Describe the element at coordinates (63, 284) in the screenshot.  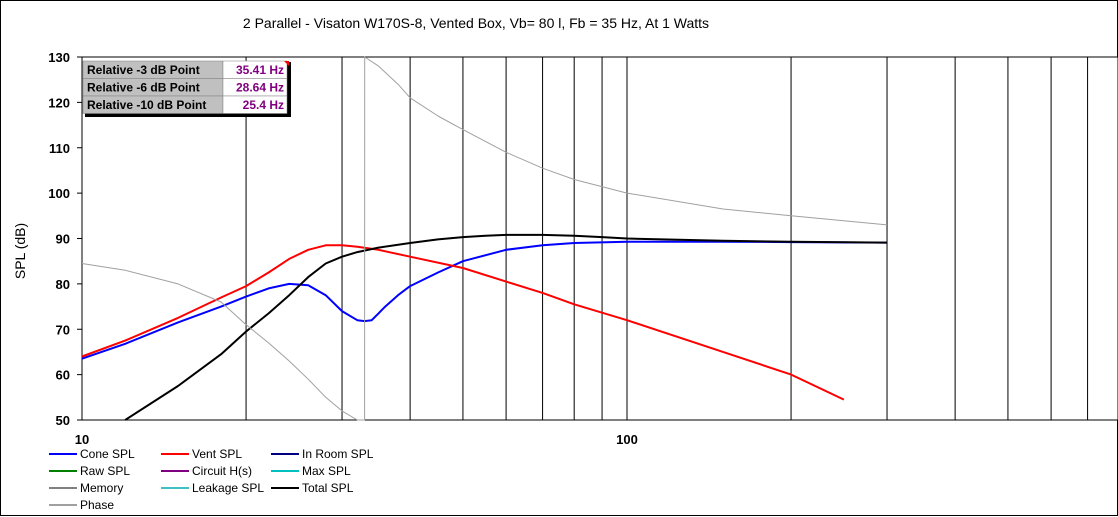
I see `y-tick-label: 80` at that location.